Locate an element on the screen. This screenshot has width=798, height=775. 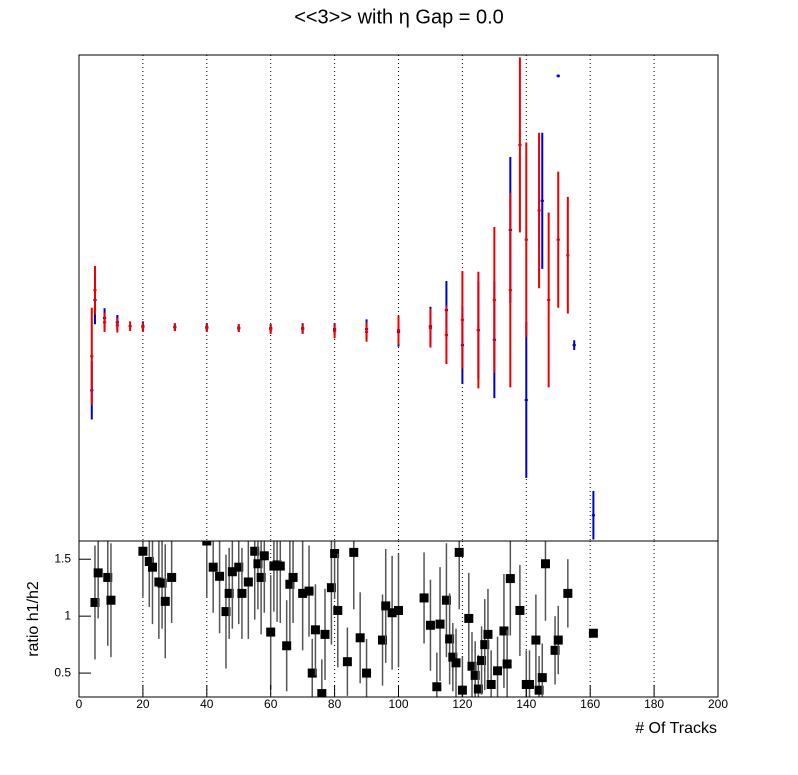
x-tick-label: 20 is located at coordinates (143, 704).